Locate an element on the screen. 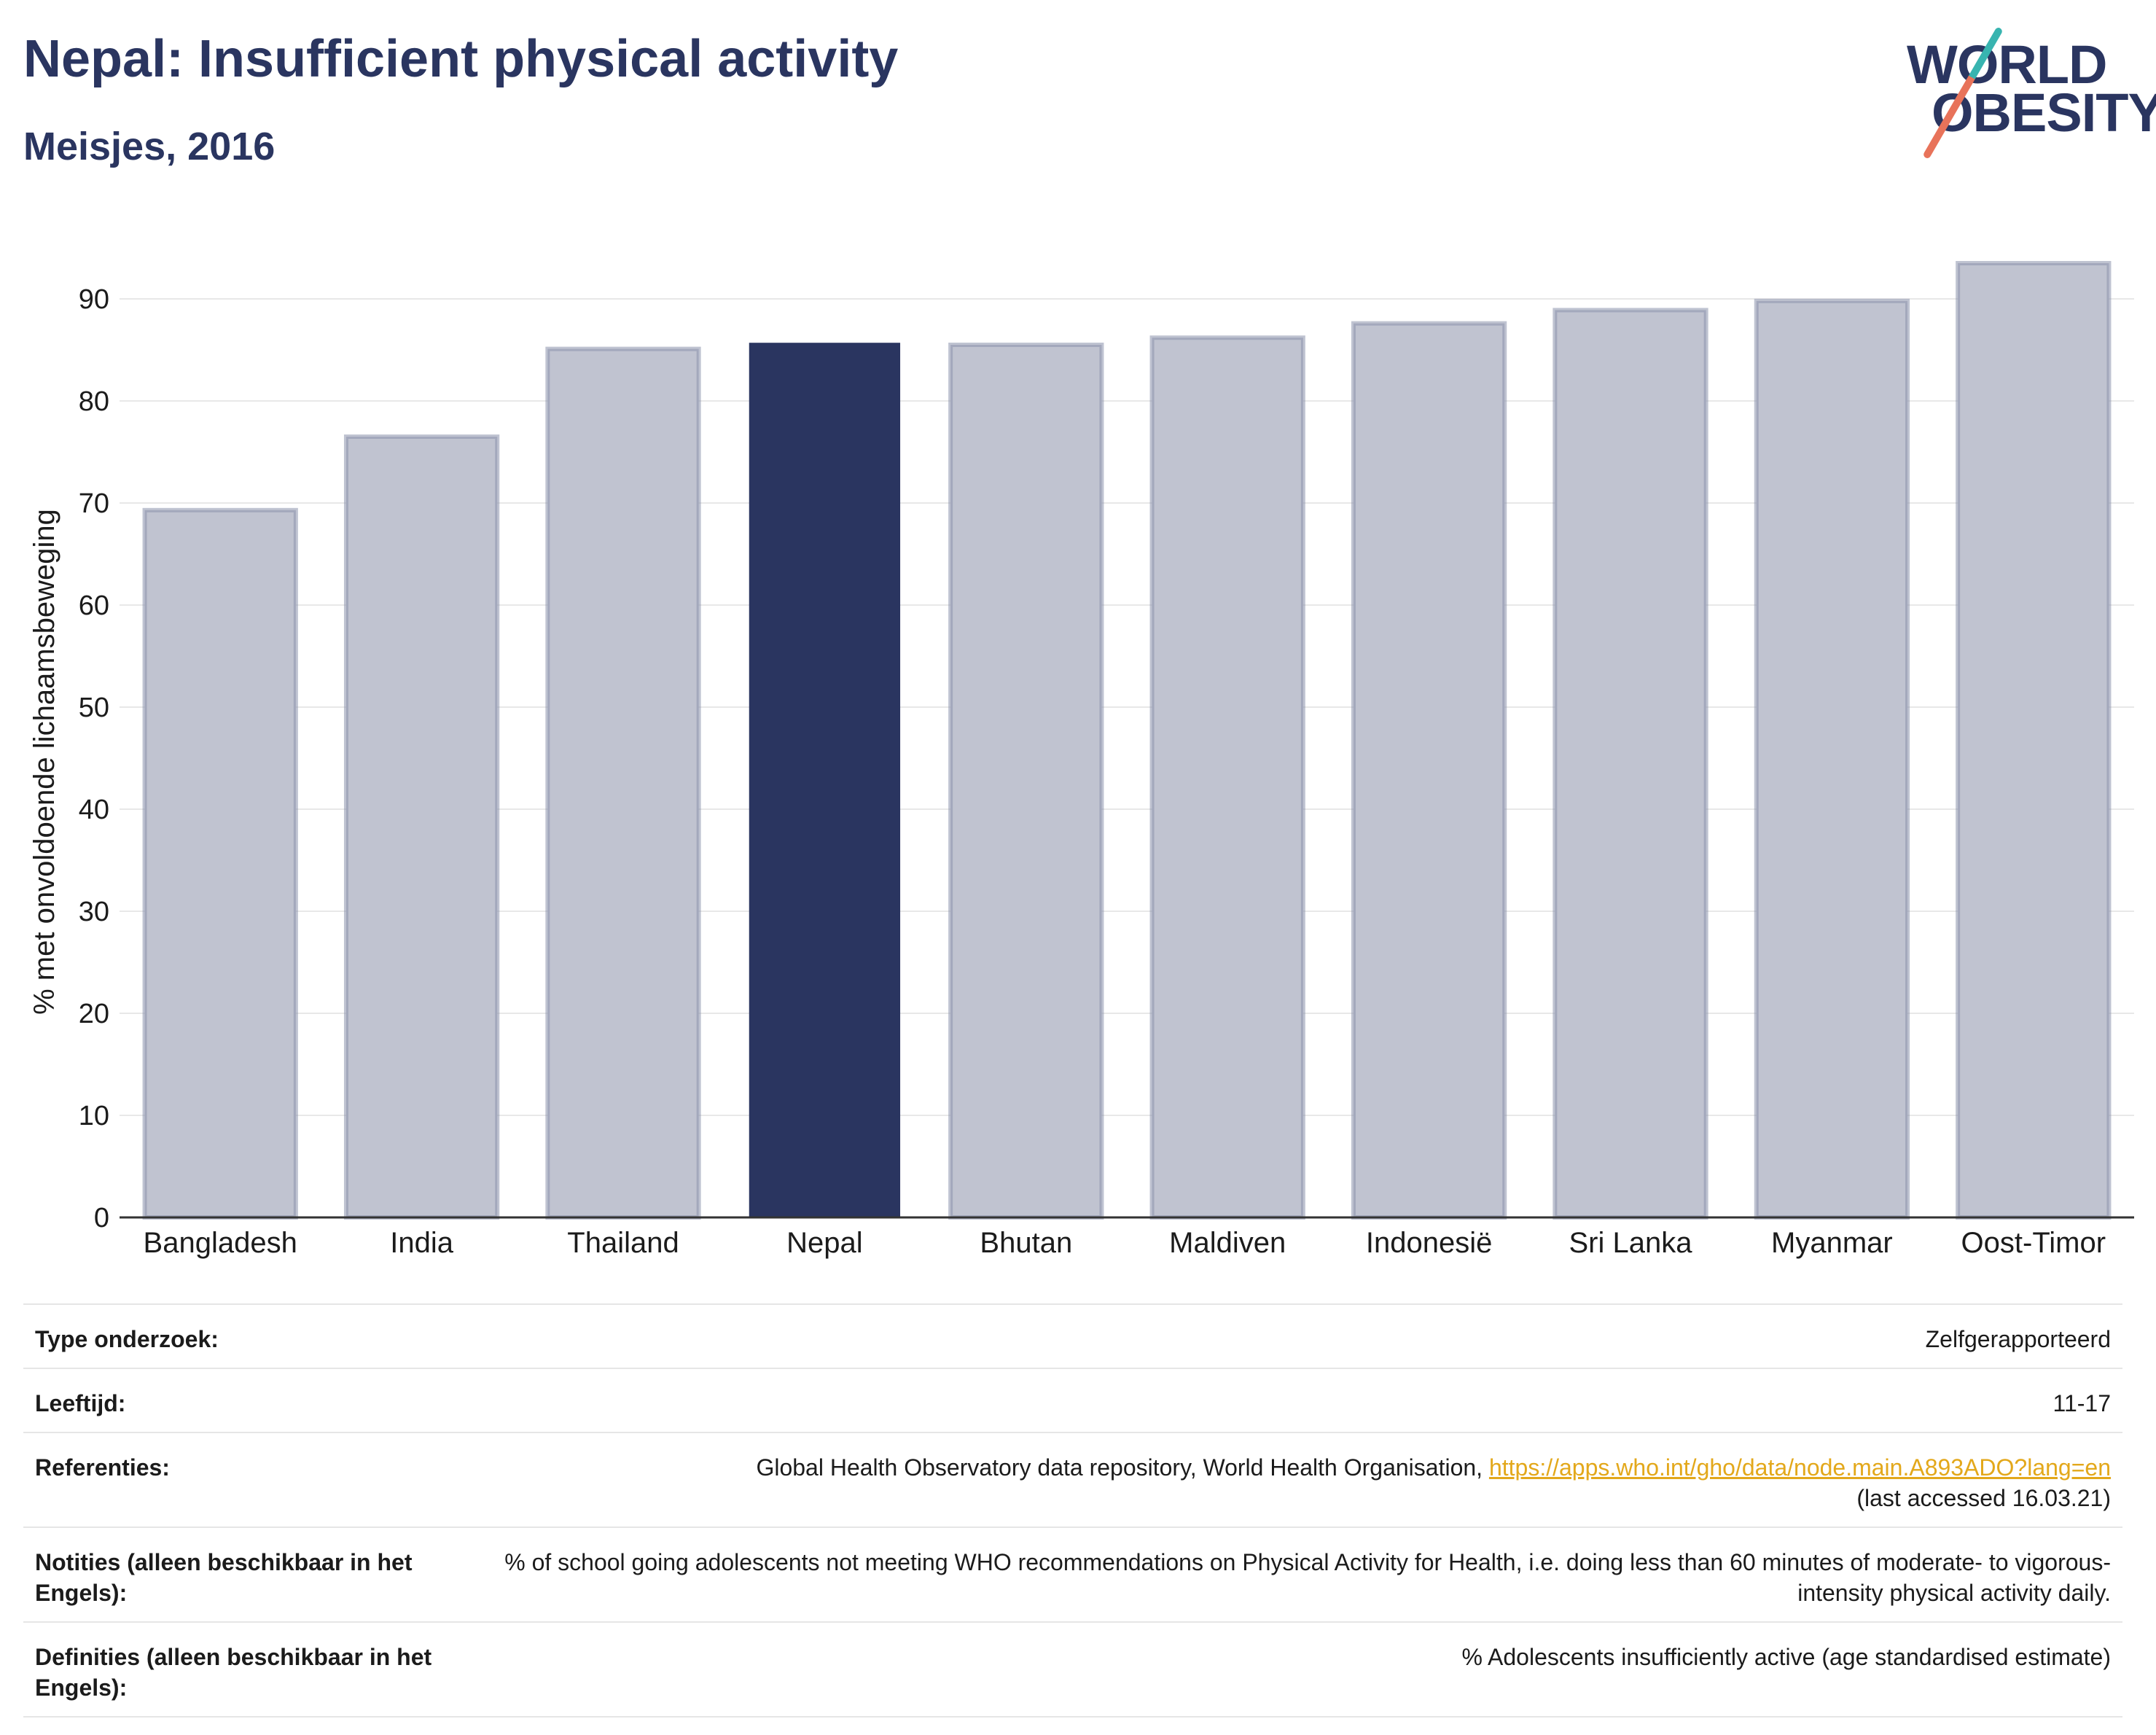 The image size is (2156, 1735). y-tick-label: 20 is located at coordinates (94, 1014).